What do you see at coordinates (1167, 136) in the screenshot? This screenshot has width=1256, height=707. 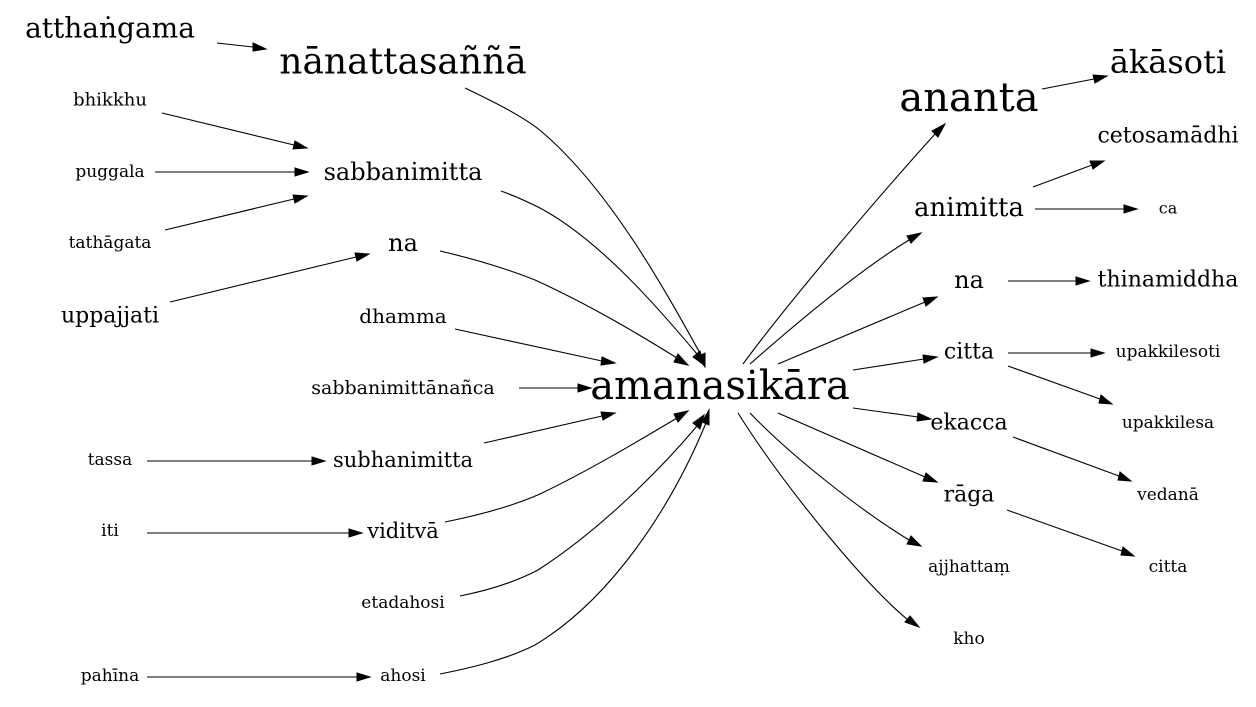 I see `node-cetosamadhi: cetosamādhi` at bounding box center [1167, 136].